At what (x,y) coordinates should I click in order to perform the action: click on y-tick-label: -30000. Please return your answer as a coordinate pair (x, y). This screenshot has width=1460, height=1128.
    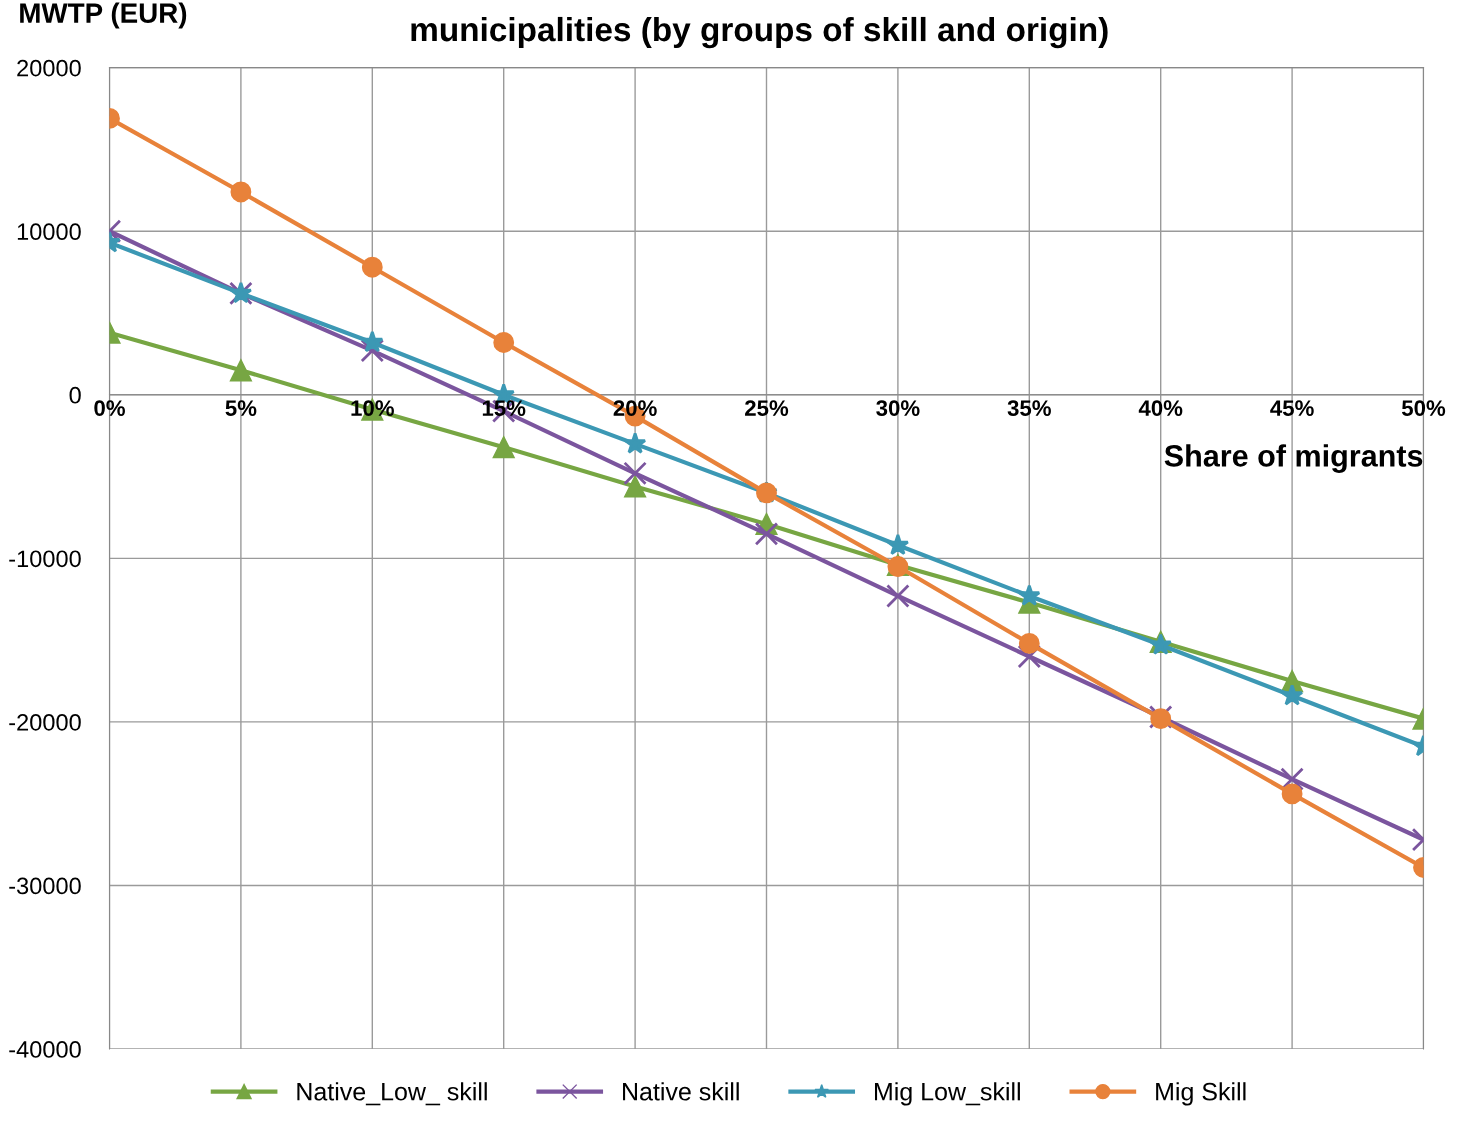
    Looking at the image, I should click on (45, 886).